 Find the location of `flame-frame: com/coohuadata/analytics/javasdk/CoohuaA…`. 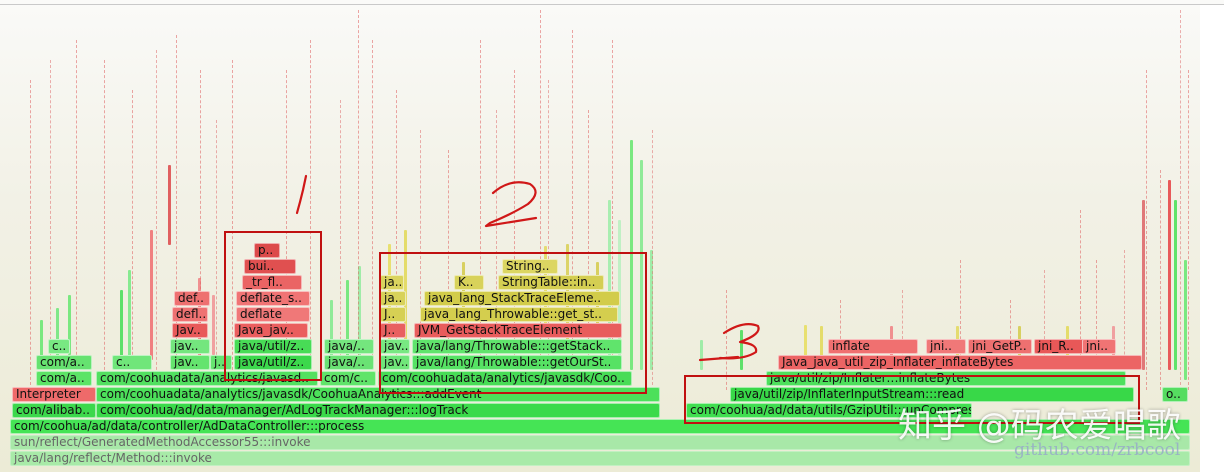

flame-frame: com/coohuadata/analytics/javasdk/CoohuaA… is located at coordinates (378, 394).